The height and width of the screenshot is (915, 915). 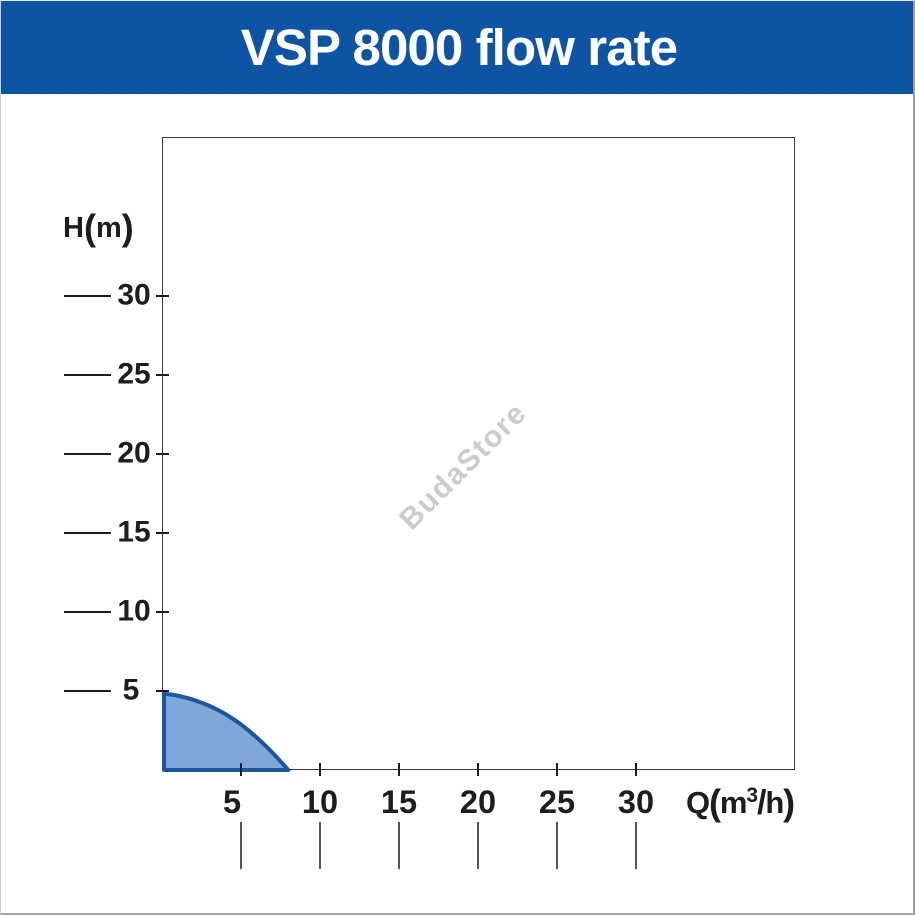 What do you see at coordinates (740, 802) in the screenshot?
I see `svg-text: Q(m3/h)` at bounding box center [740, 802].